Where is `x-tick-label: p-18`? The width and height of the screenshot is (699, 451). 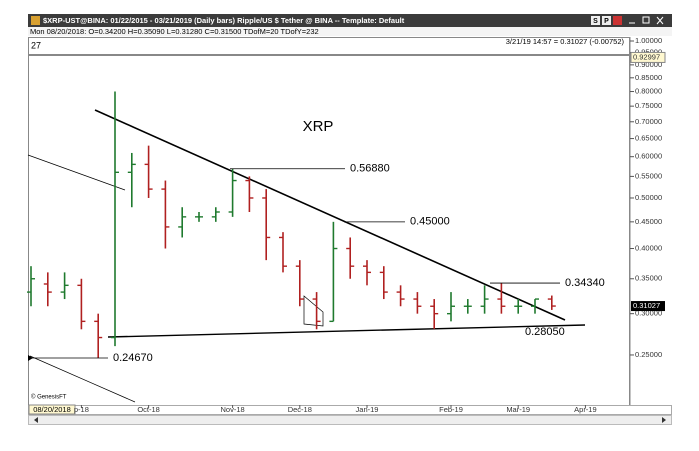
x-tick-label: p-18 is located at coordinates (81, 409).